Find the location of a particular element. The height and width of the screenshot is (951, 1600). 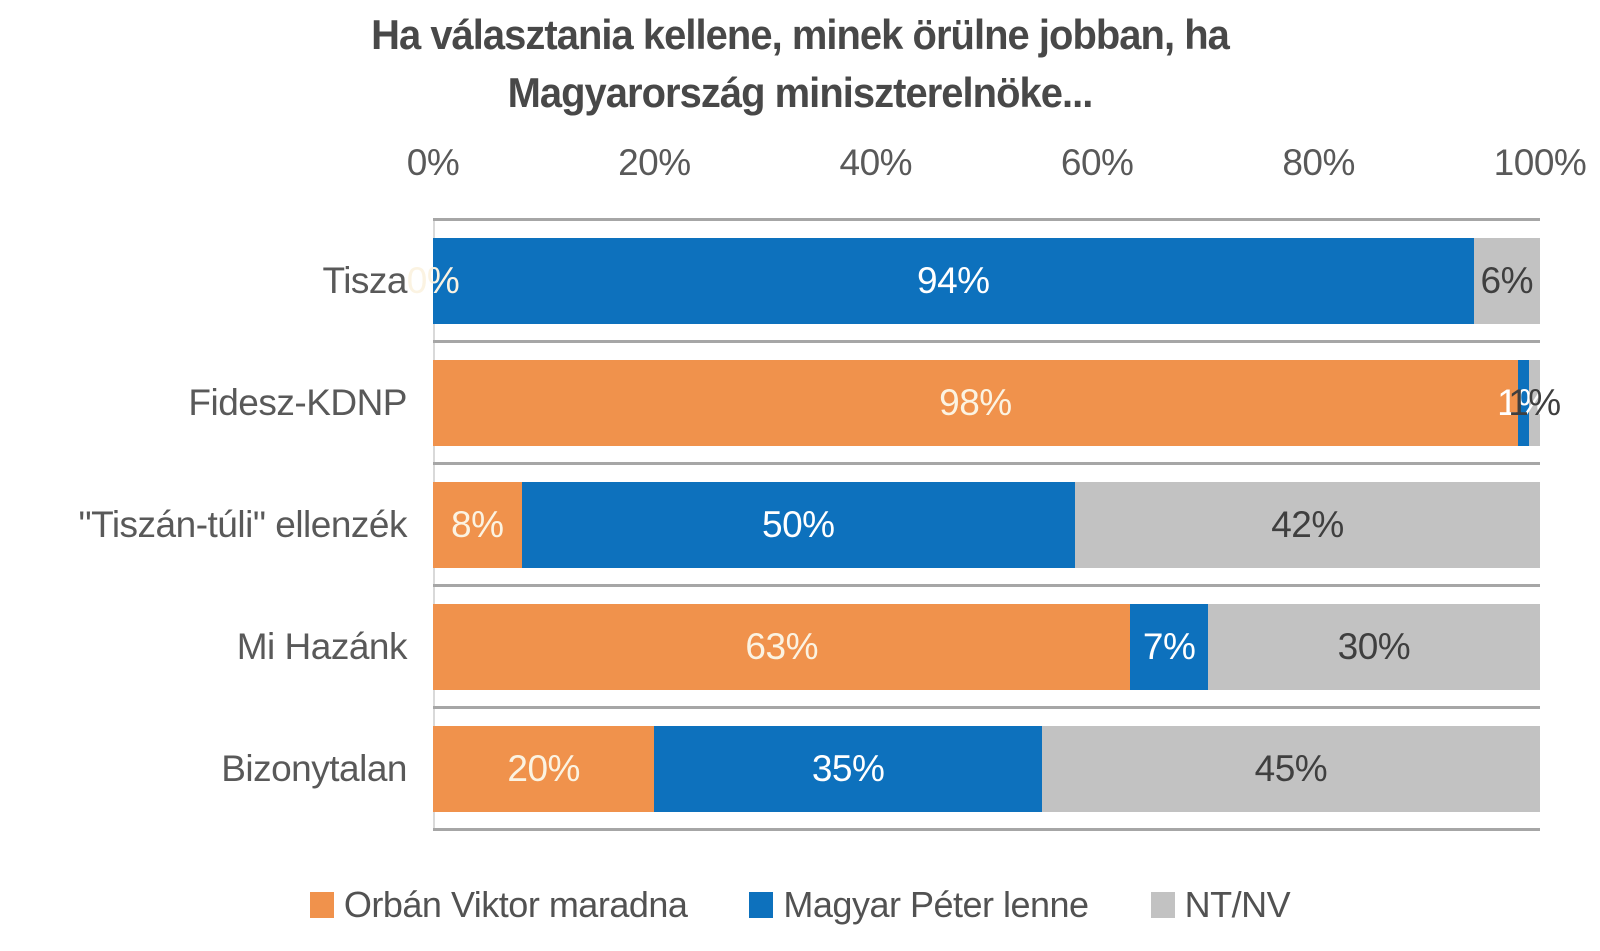

category-band: Mi Hazánk 63% 7% 30% is located at coordinates (888, 645).